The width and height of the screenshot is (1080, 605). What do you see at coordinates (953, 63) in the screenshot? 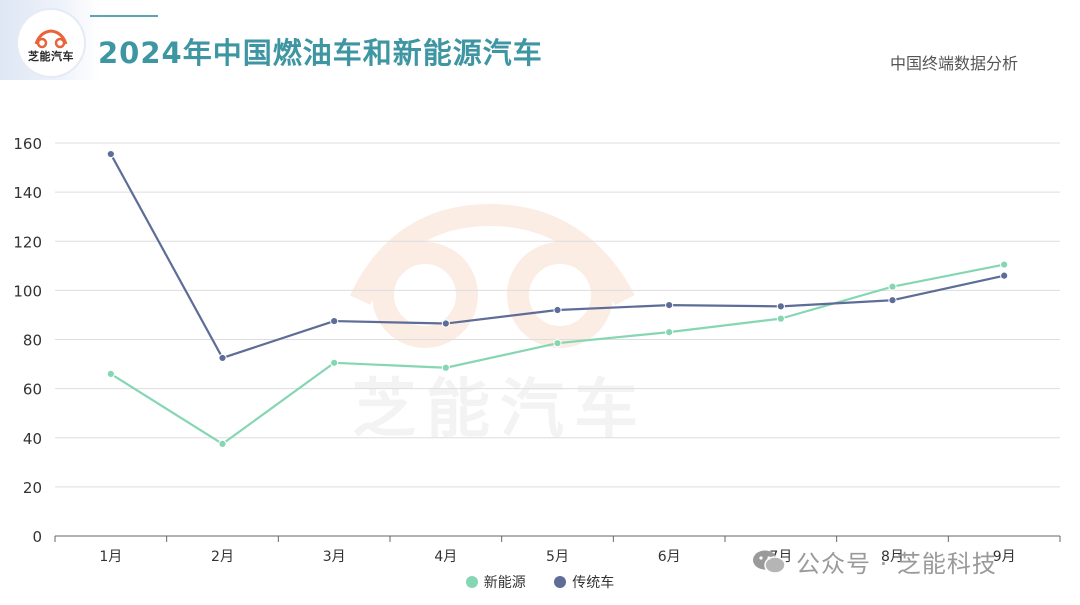
I see `chart-subtitle: 中国终端数据分析` at bounding box center [953, 63].